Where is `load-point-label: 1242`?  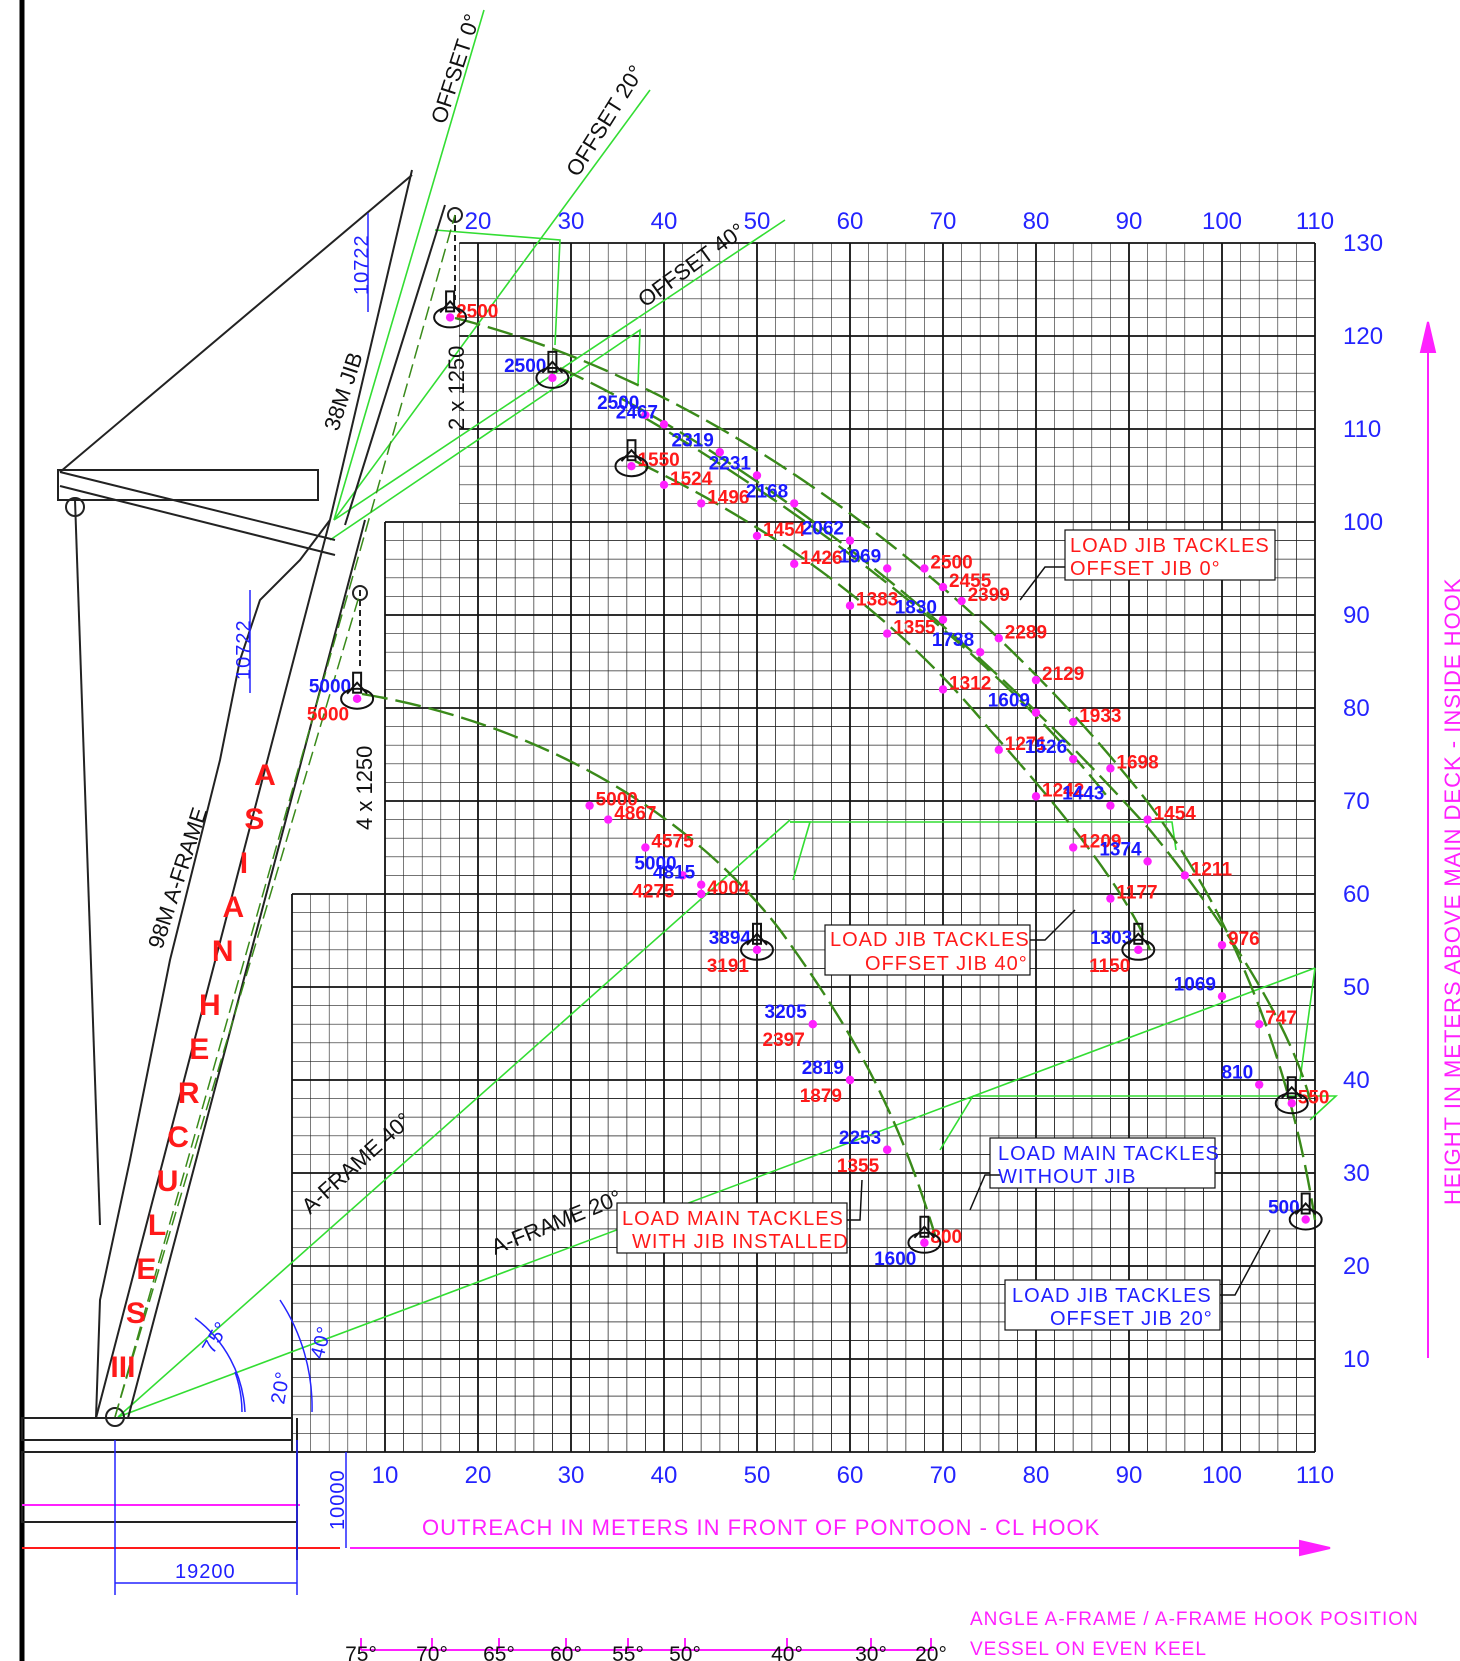
load-point-label: 1242 is located at coordinates (1063, 790).